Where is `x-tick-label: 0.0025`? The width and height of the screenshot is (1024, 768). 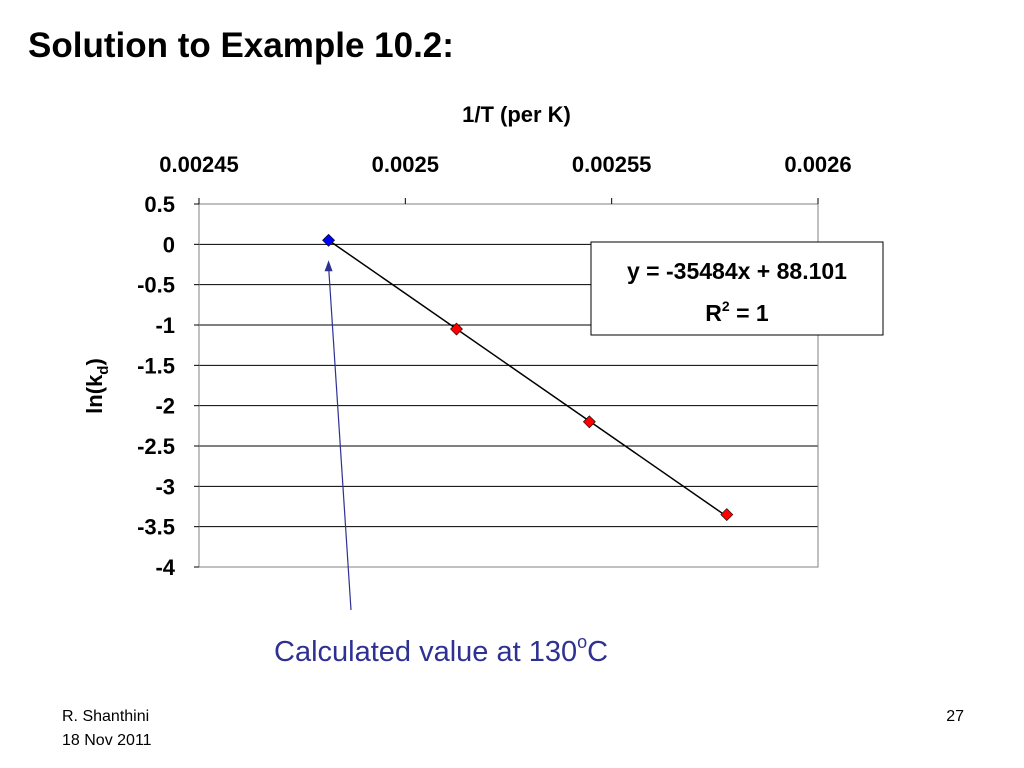
x-tick-label: 0.0025 is located at coordinates (405, 164).